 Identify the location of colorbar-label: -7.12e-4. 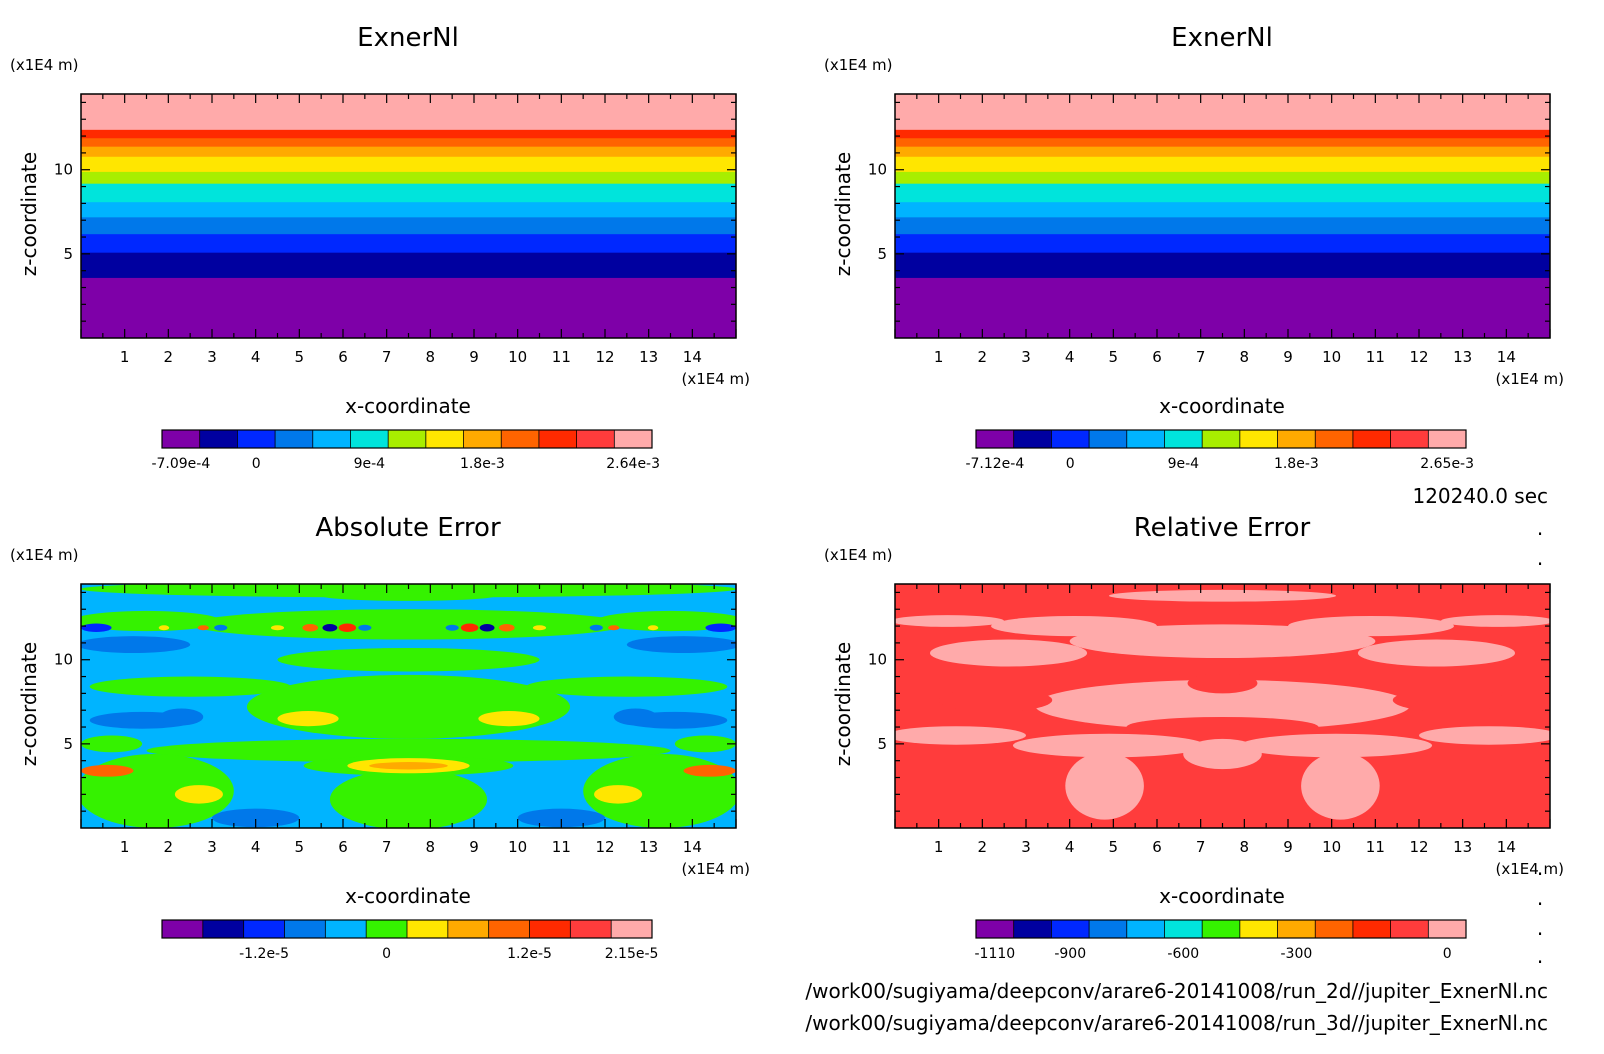
(994, 464).